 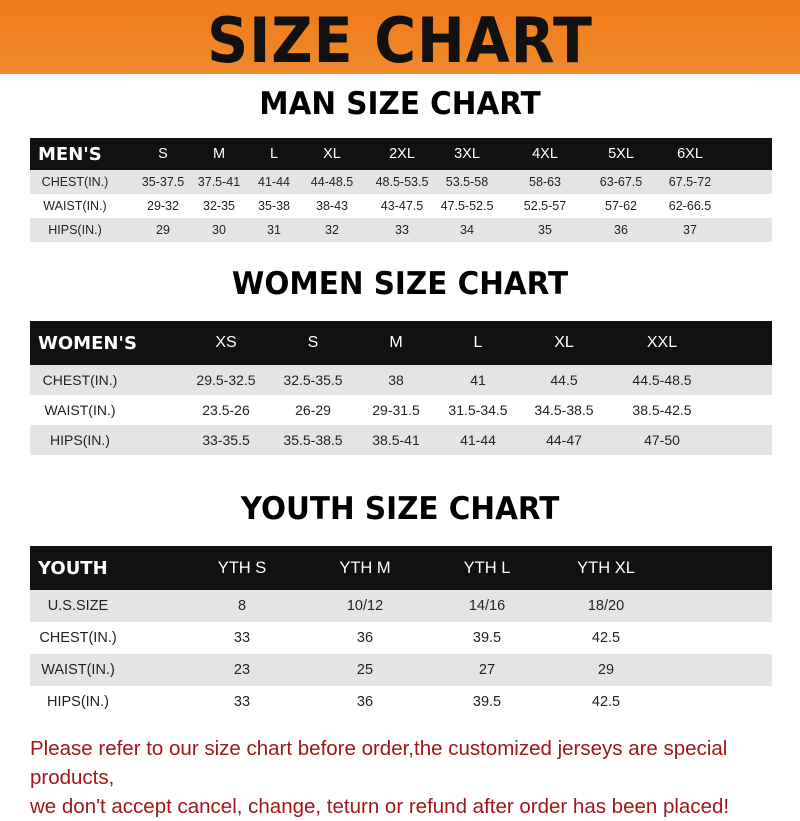 I want to click on measurement-value: 58-63, so click(x=545, y=182).